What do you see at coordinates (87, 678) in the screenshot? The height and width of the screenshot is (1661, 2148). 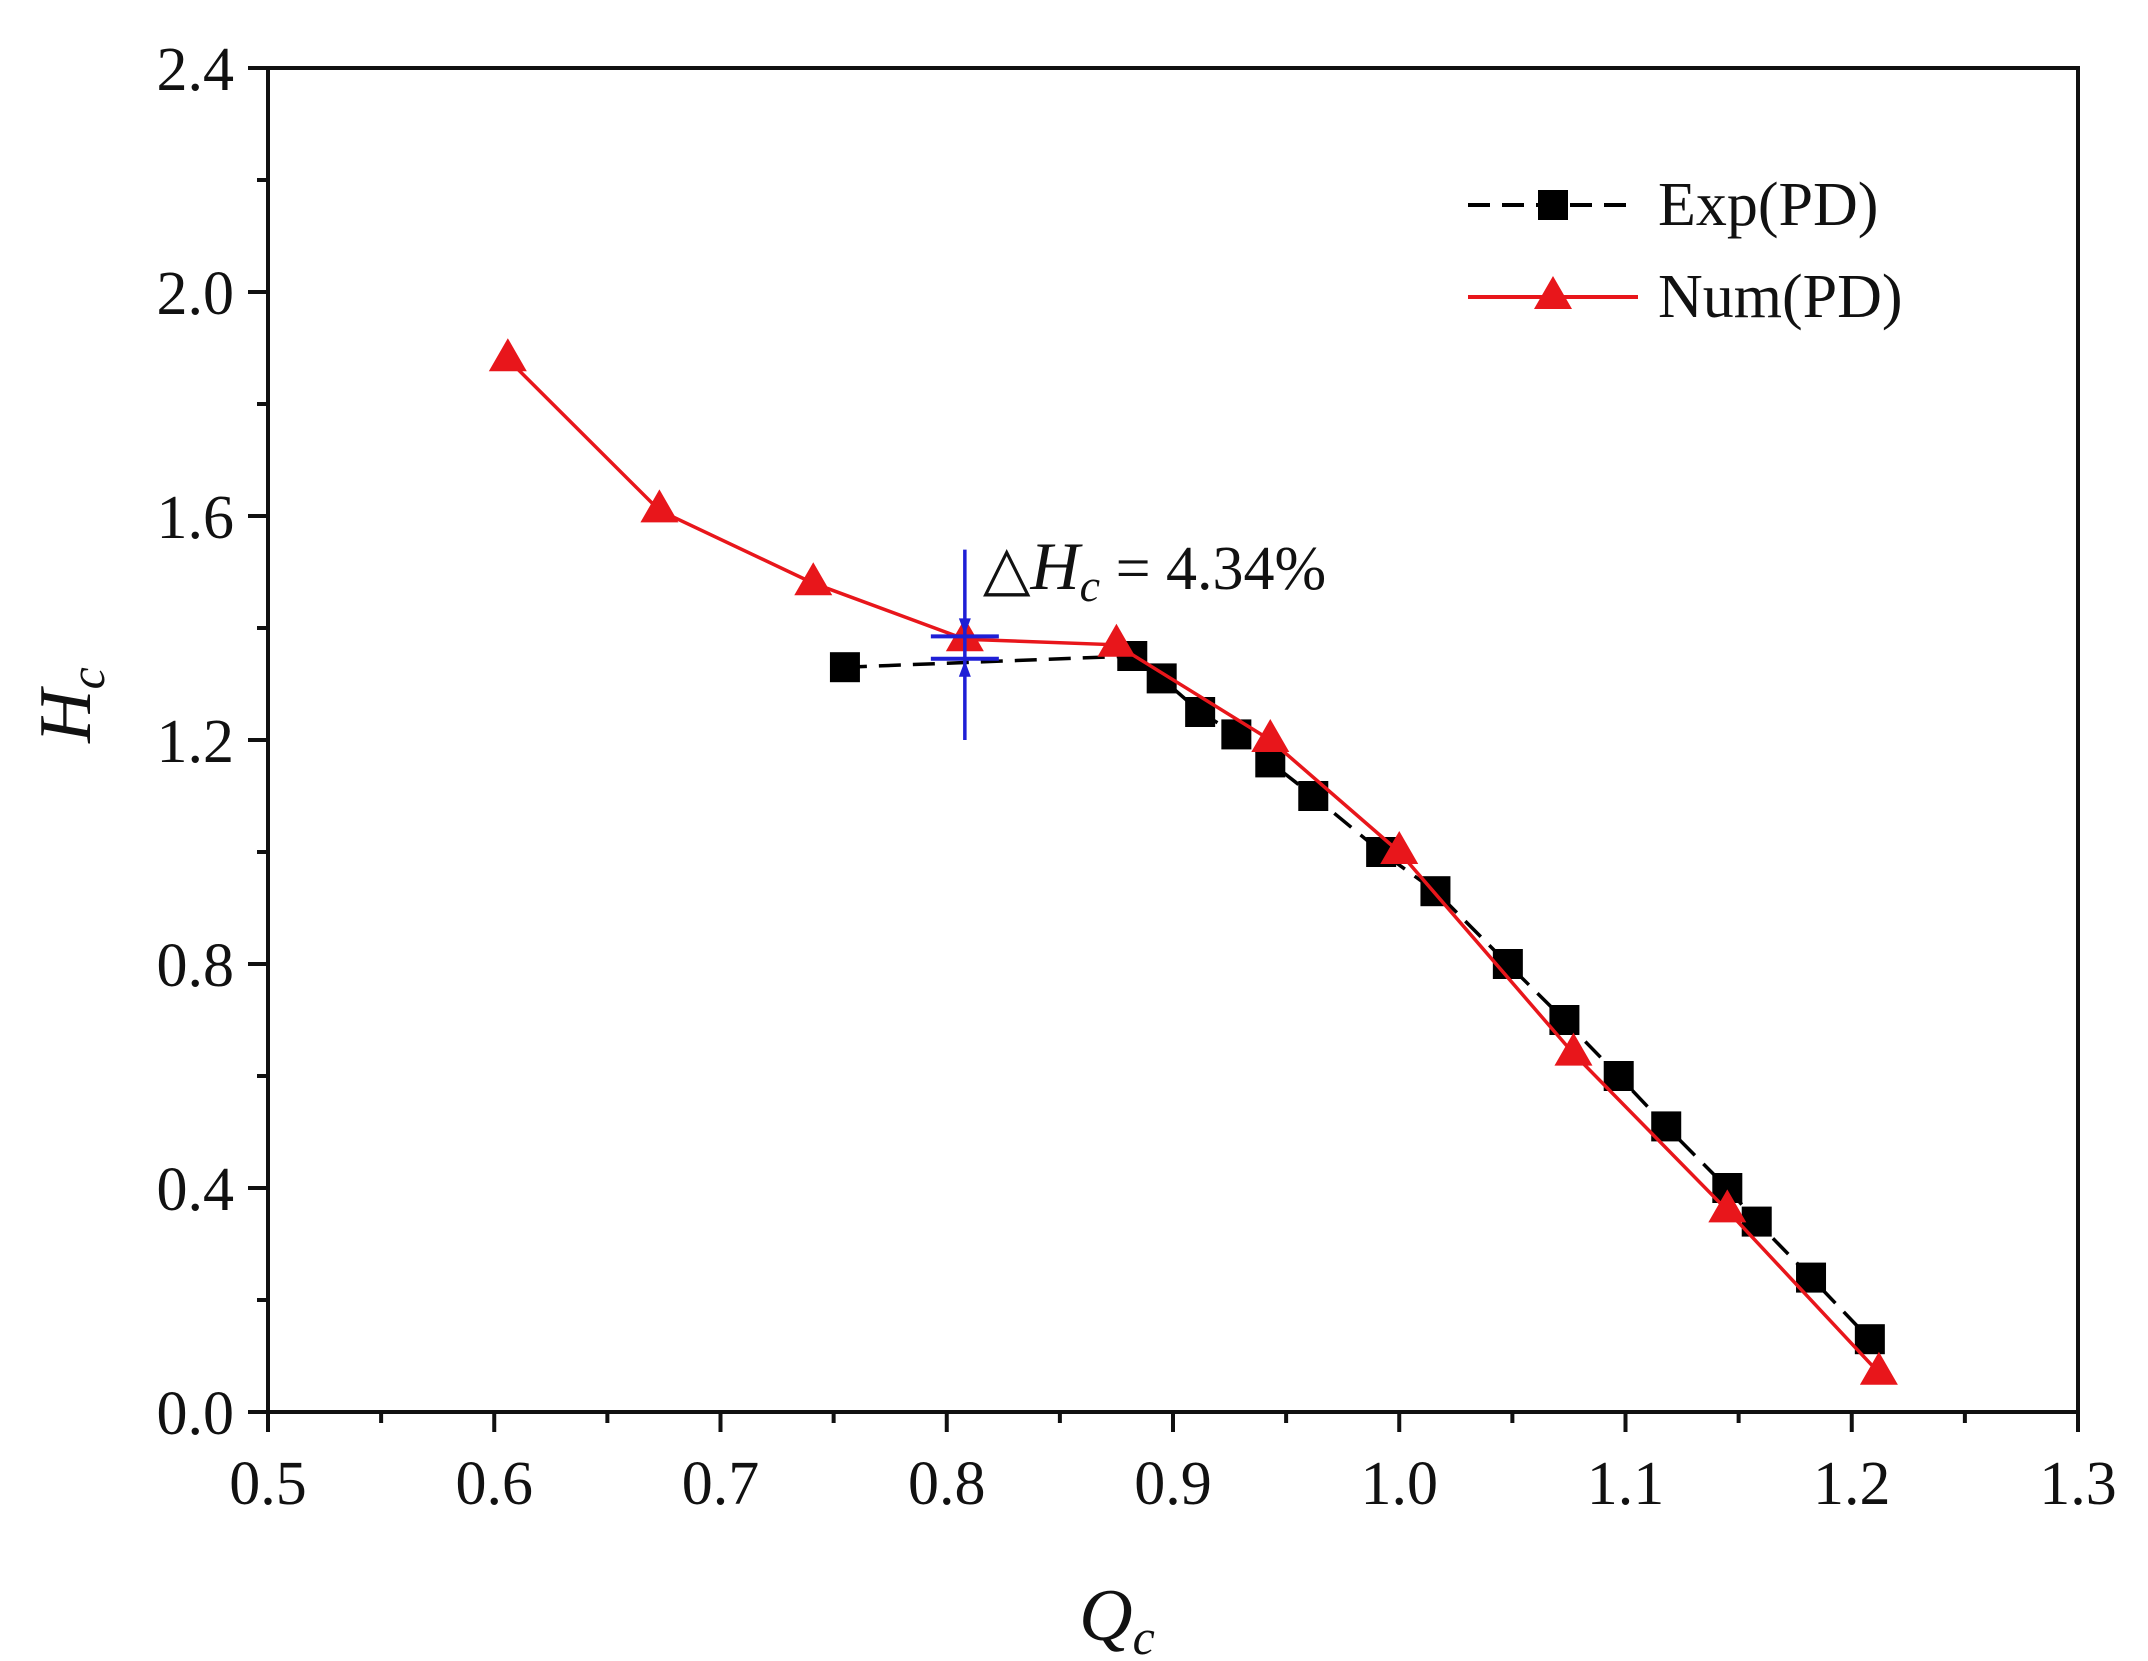 I see `y-axis-title-sub: c` at bounding box center [87, 678].